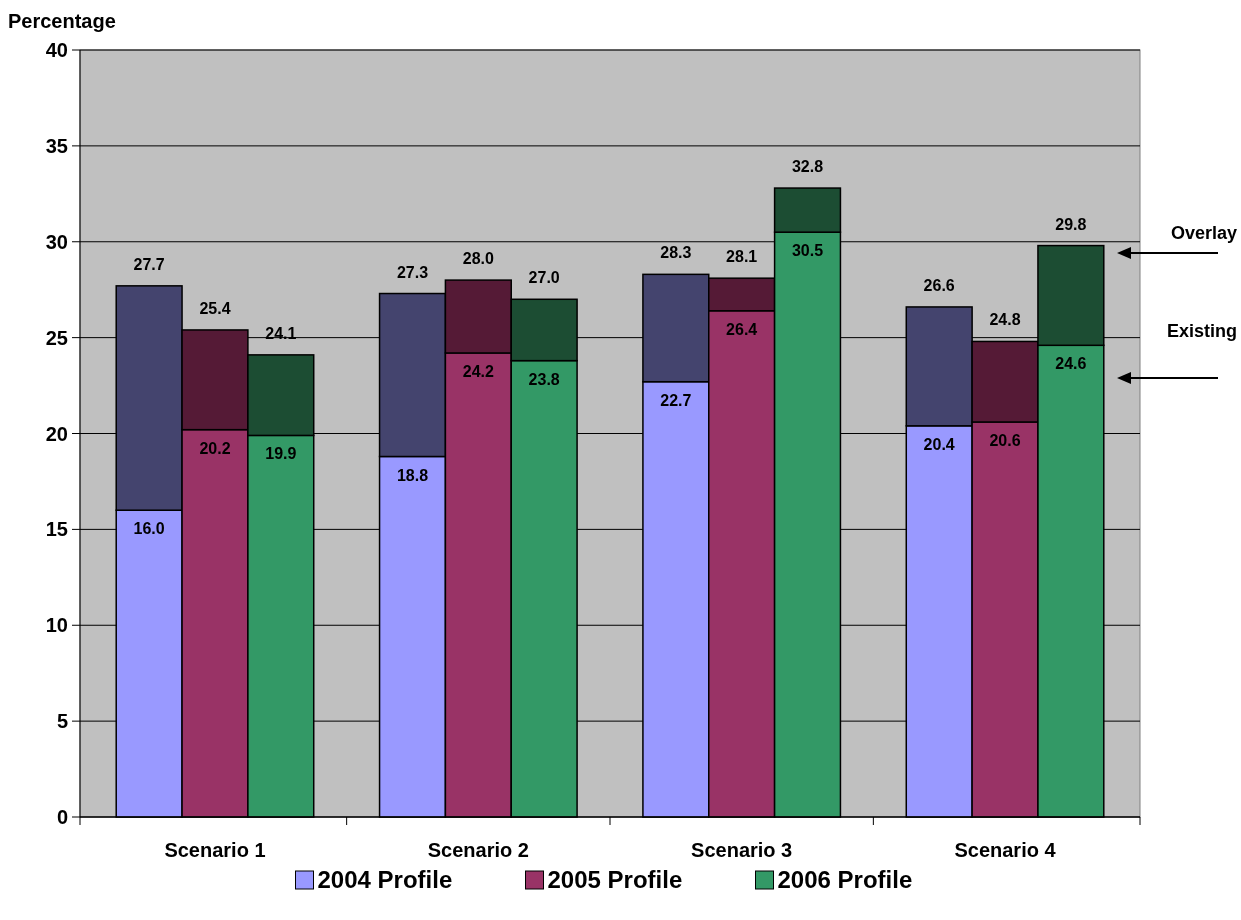  Describe the element at coordinates (149, 529) in the screenshot. I see `data-label: 16.0` at that location.